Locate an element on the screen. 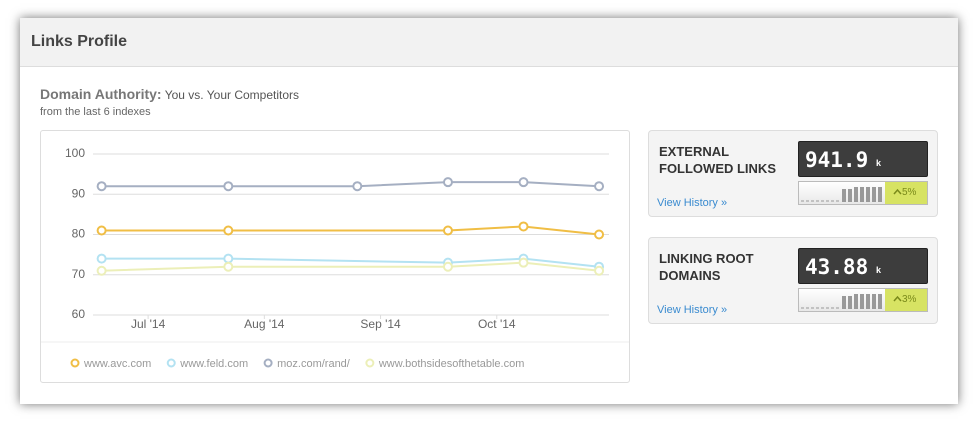 This screenshot has height=424, width=978. y-tick-label: 100 is located at coordinates (75, 153).